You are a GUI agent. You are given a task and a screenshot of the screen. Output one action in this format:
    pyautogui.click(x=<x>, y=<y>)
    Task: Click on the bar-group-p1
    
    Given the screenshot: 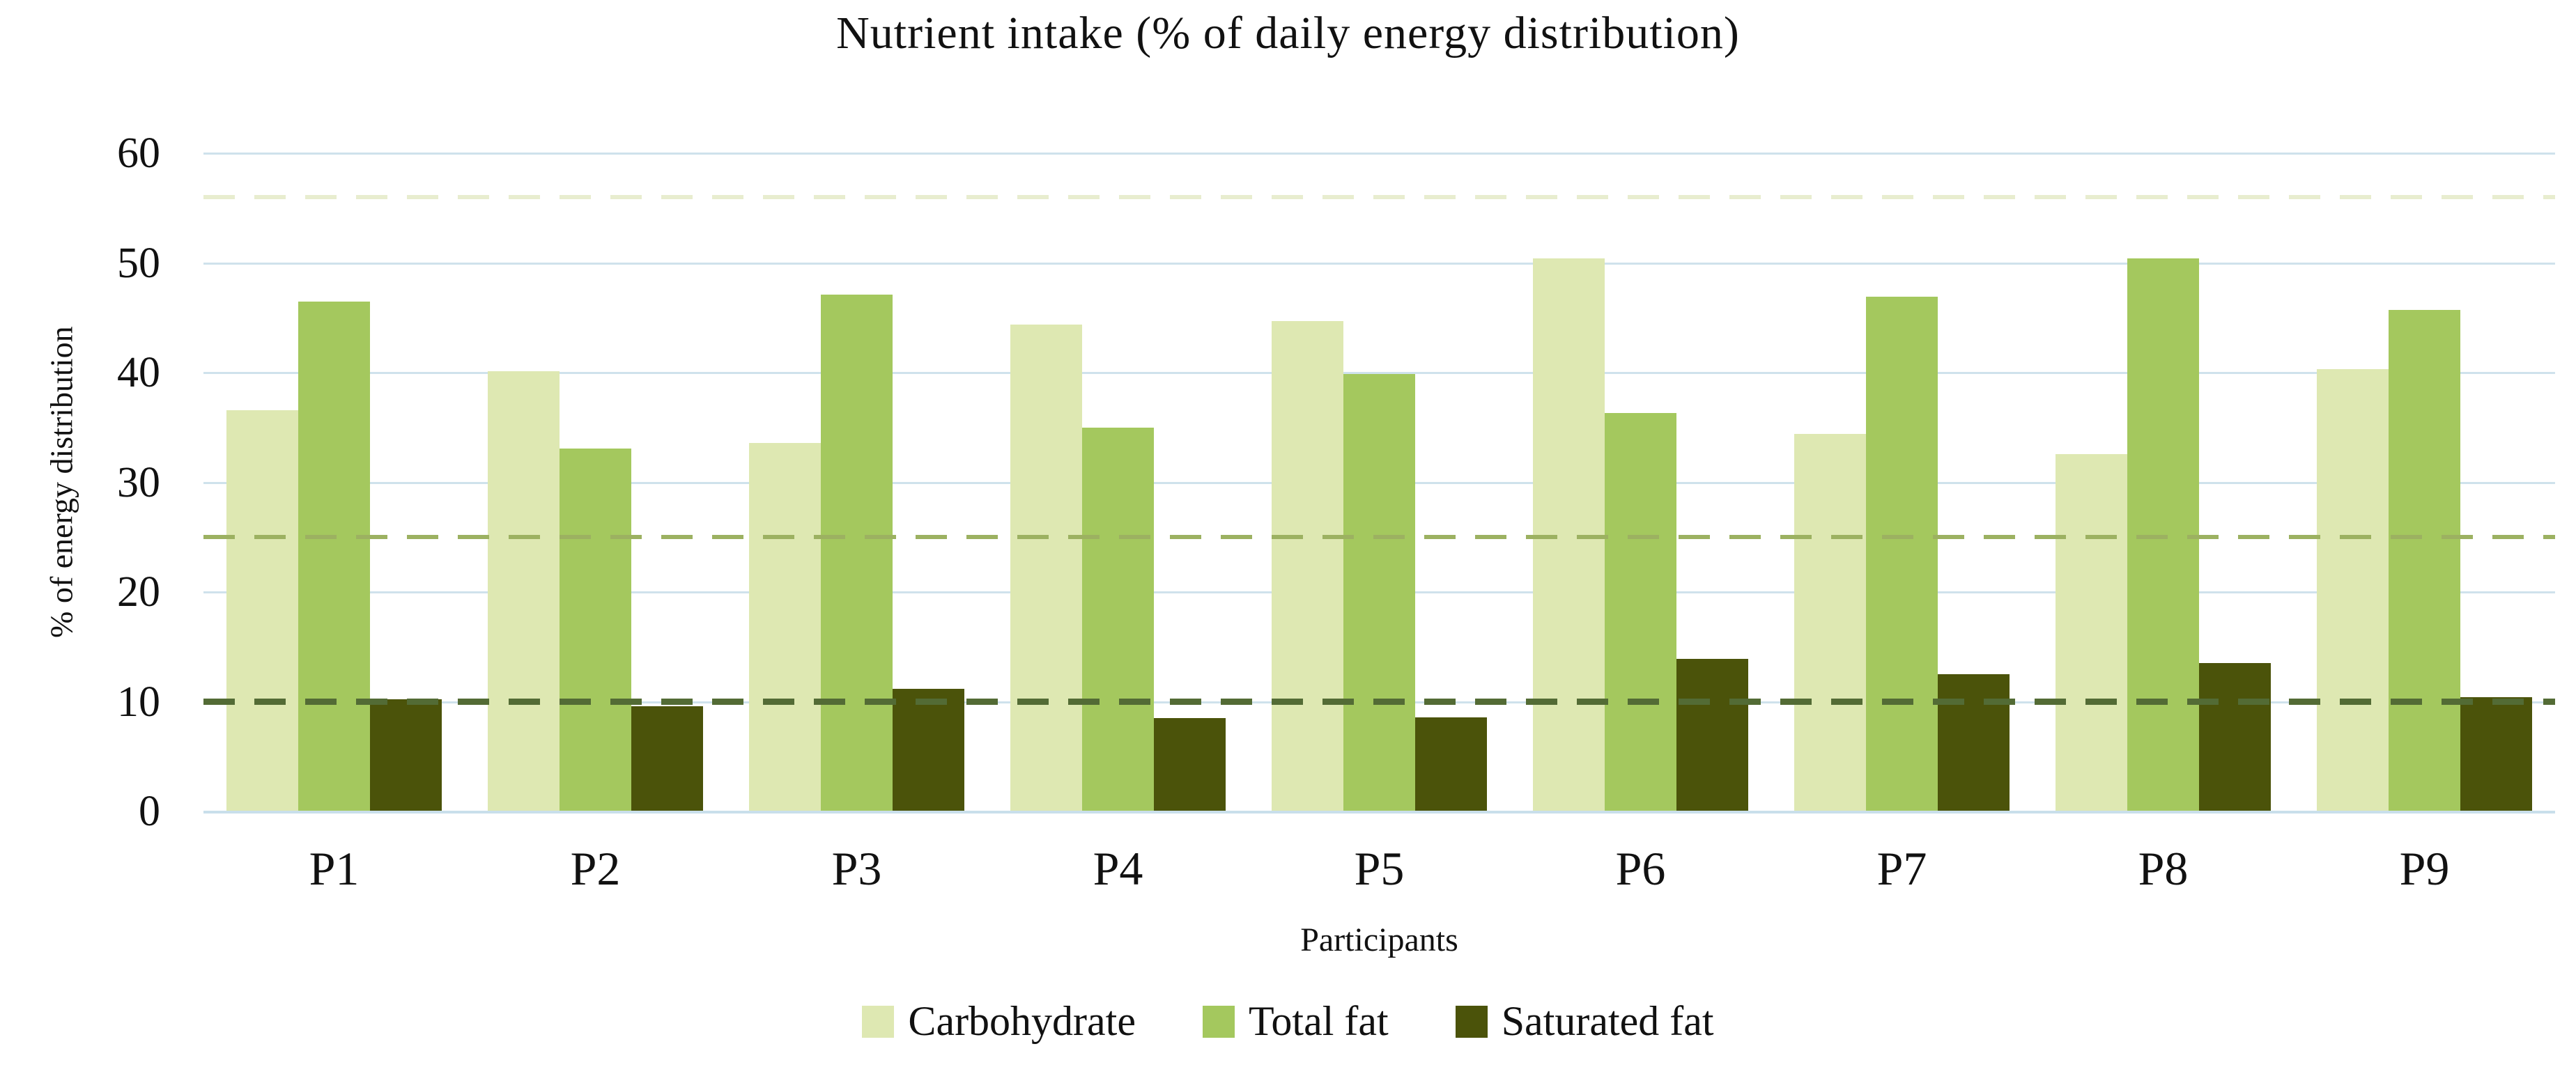 What is the action you would take?
    pyautogui.click(x=334, y=482)
    